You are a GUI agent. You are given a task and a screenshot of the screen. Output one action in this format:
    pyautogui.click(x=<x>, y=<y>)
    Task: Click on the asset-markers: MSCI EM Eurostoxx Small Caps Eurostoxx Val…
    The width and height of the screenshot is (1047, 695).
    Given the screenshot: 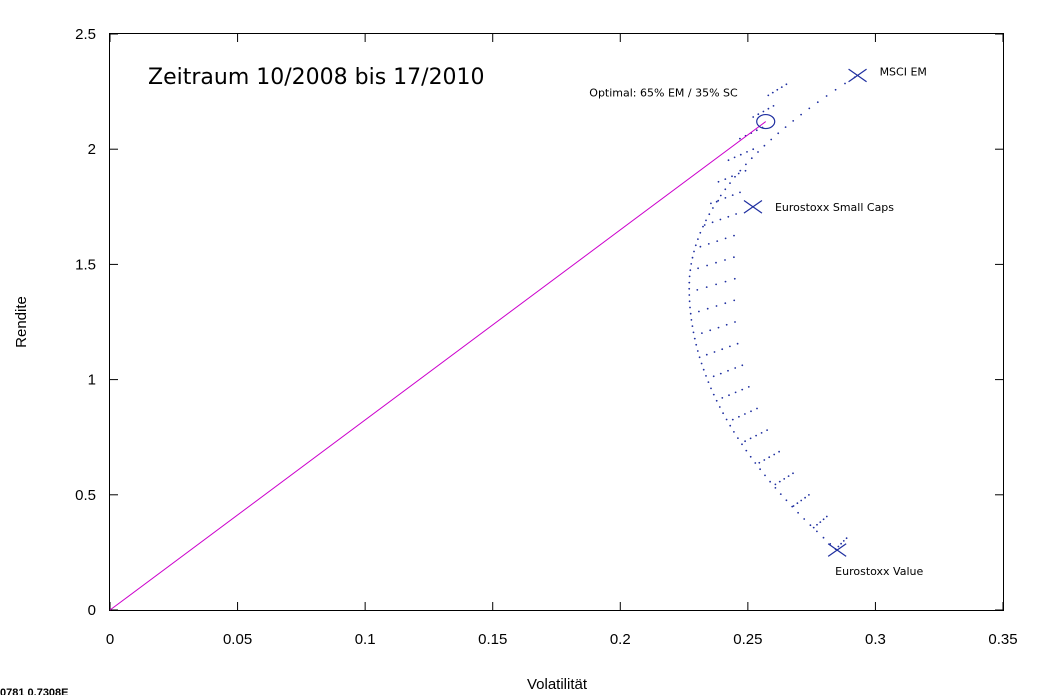 What is the action you would take?
    pyautogui.click(x=835, y=321)
    